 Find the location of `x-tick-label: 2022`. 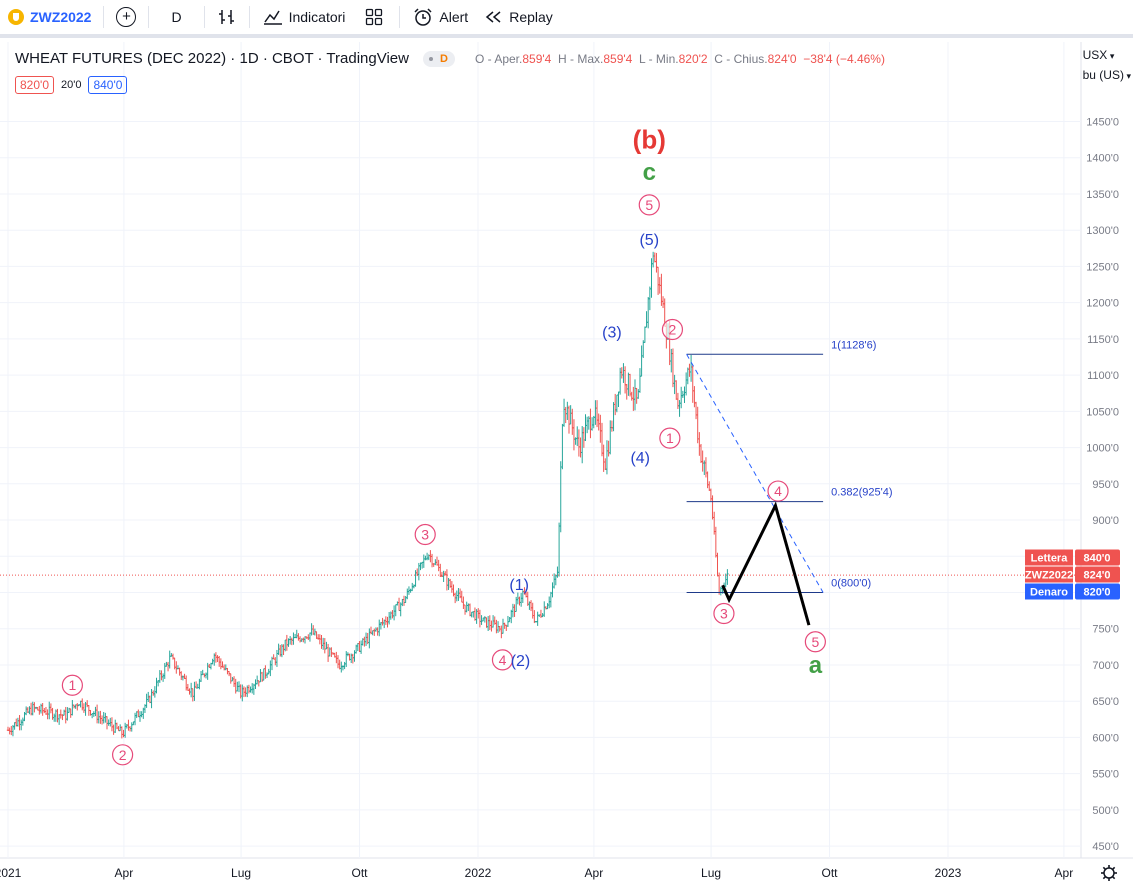

x-tick-label: 2022 is located at coordinates (478, 873).